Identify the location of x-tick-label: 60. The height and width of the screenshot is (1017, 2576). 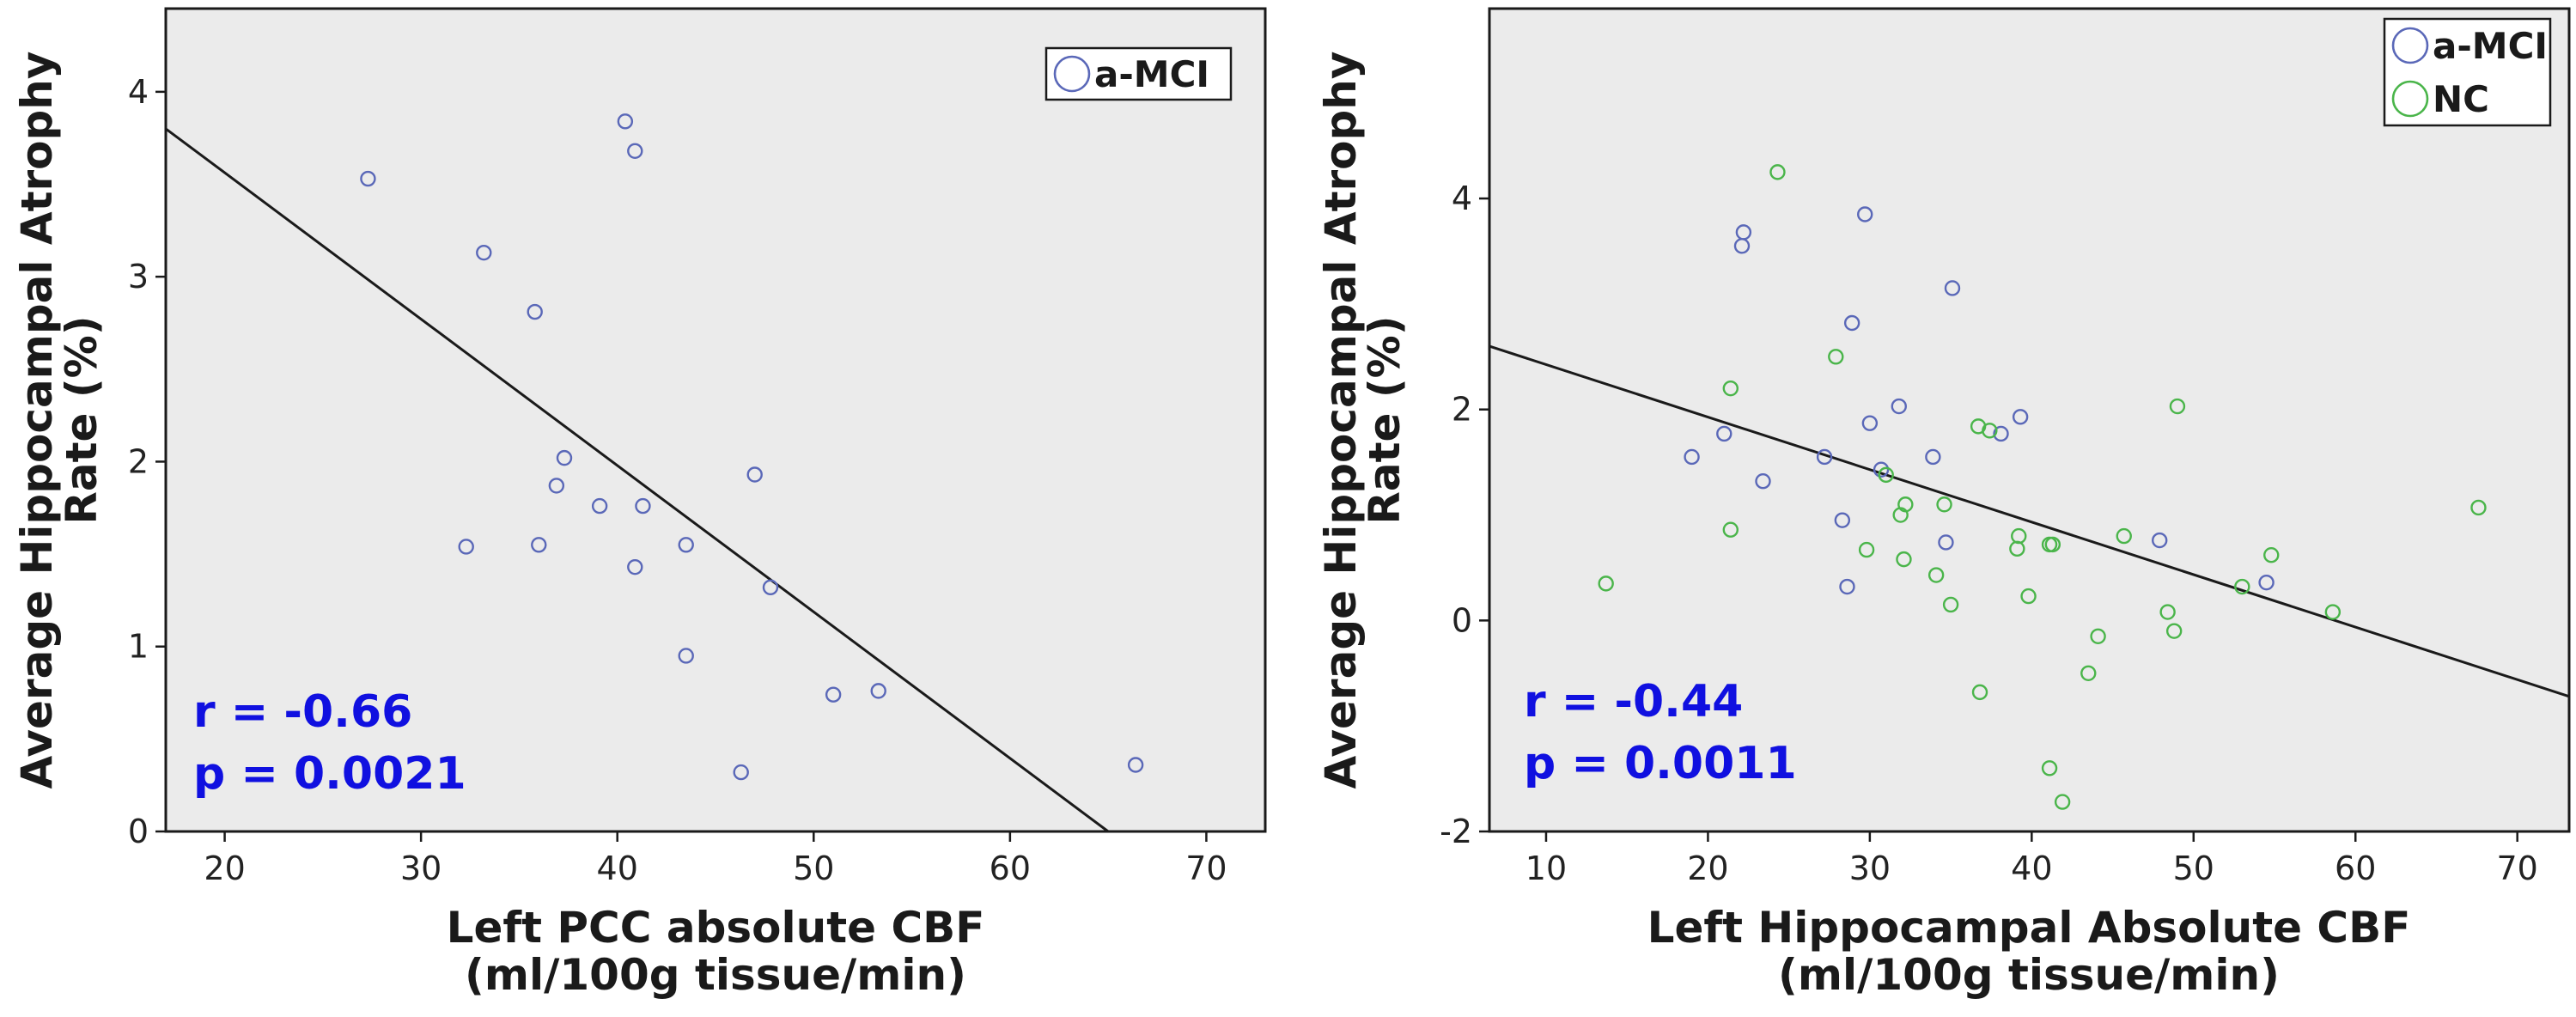
(2355, 868).